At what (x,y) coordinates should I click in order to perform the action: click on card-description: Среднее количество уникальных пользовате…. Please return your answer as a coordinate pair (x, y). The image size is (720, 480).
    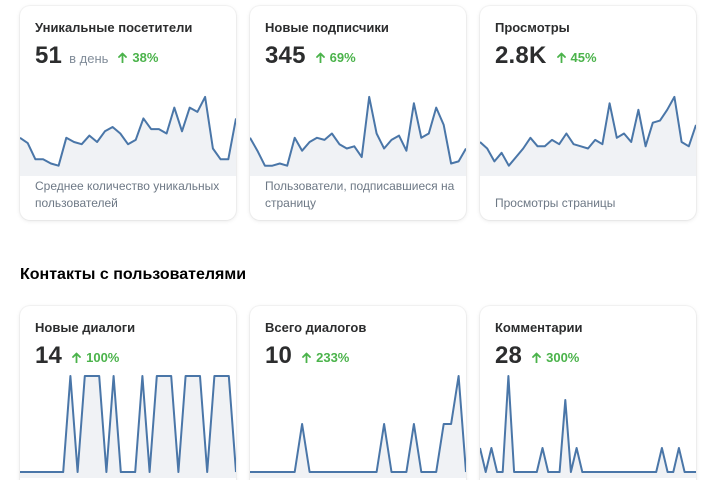
    Looking at the image, I should click on (127, 194).